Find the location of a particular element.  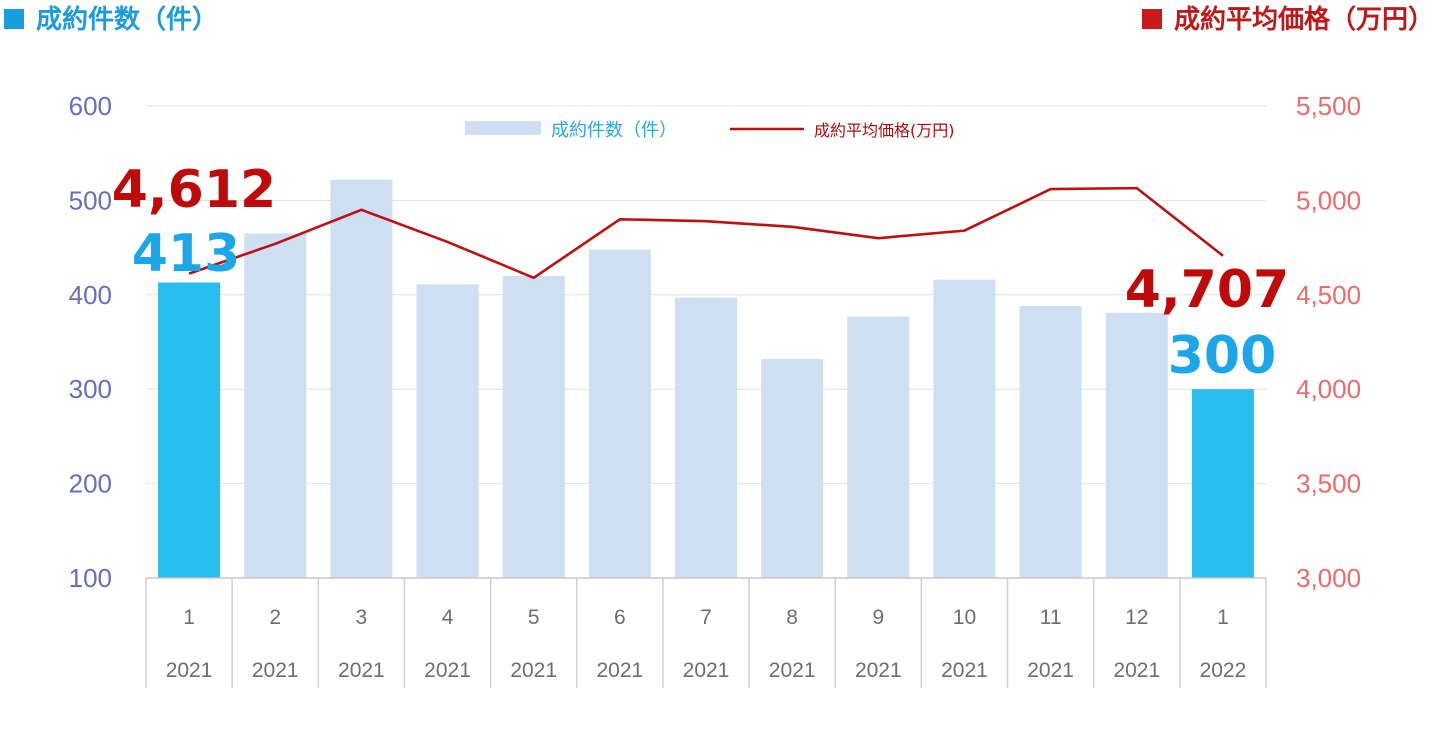

count-data-label: 300 is located at coordinates (1222, 356).